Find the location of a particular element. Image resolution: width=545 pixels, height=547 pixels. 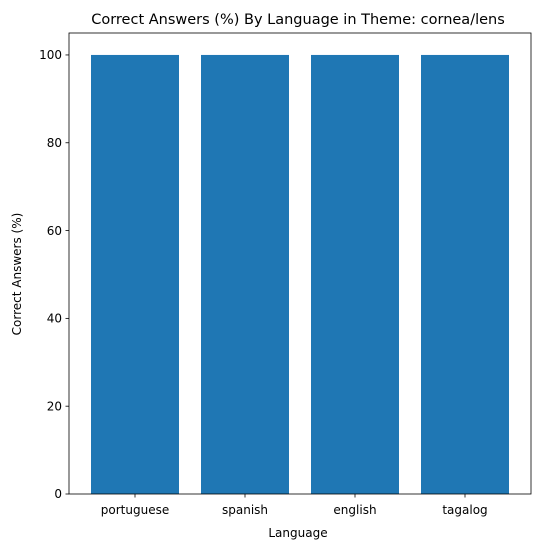

bar-portuguese is located at coordinates (135, 274).